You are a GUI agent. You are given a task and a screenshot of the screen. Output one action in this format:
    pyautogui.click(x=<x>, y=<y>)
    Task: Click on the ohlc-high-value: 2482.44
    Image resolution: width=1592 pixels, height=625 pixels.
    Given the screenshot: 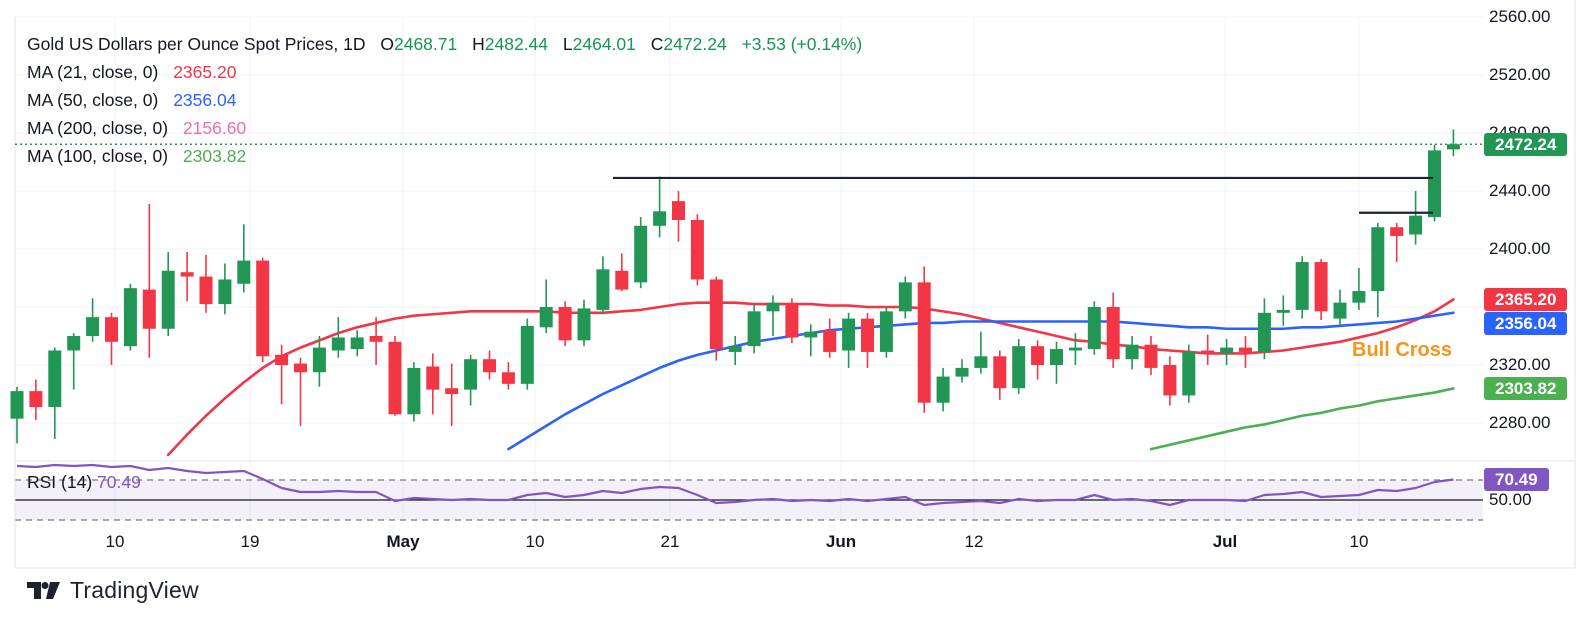 What is the action you would take?
    pyautogui.click(x=516, y=44)
    